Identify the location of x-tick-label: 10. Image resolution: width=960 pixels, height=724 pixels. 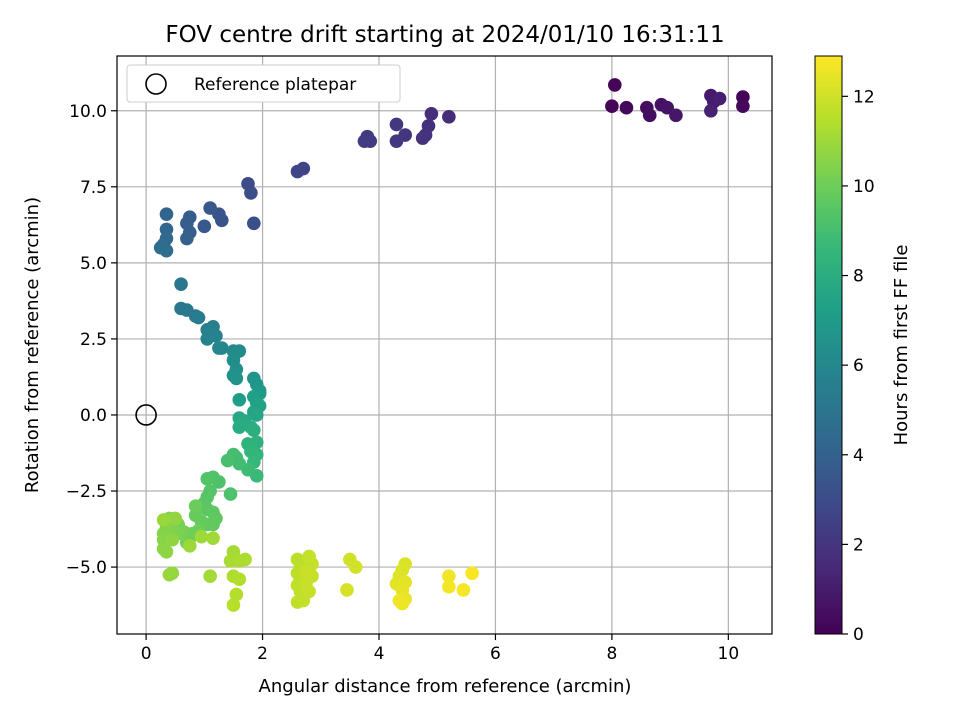
(729, 654).